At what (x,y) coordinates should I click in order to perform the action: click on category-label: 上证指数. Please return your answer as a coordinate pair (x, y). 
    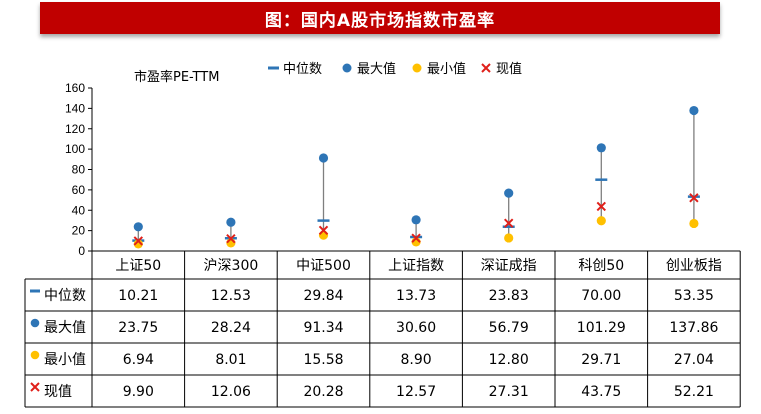
    Looking at the image, I should click on (416, 266).